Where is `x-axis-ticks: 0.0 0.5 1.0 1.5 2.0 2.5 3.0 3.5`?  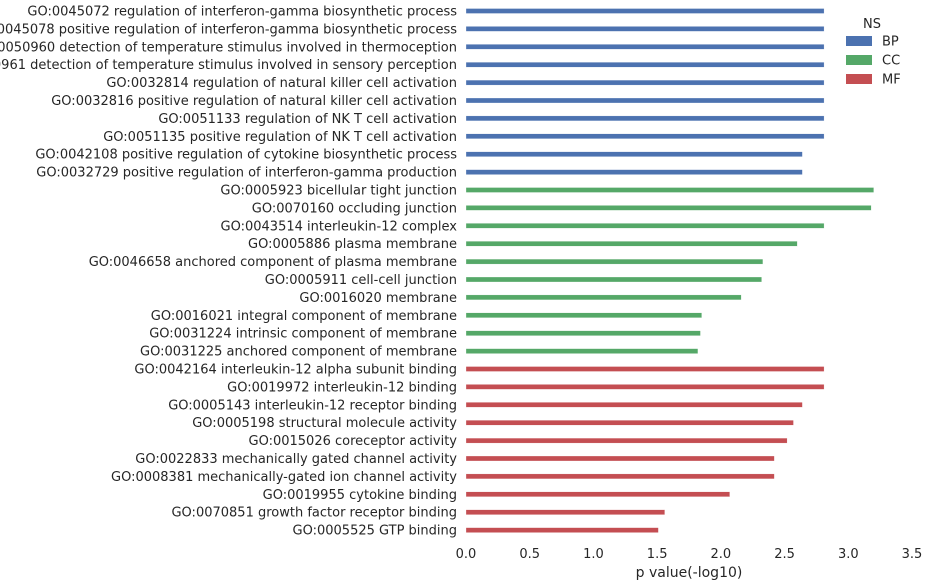
x-axis-ticks: 0.0 0.5 1.0 1.5 2.0 2.5 3.0 3.5 is located at coordinates (689, 554).